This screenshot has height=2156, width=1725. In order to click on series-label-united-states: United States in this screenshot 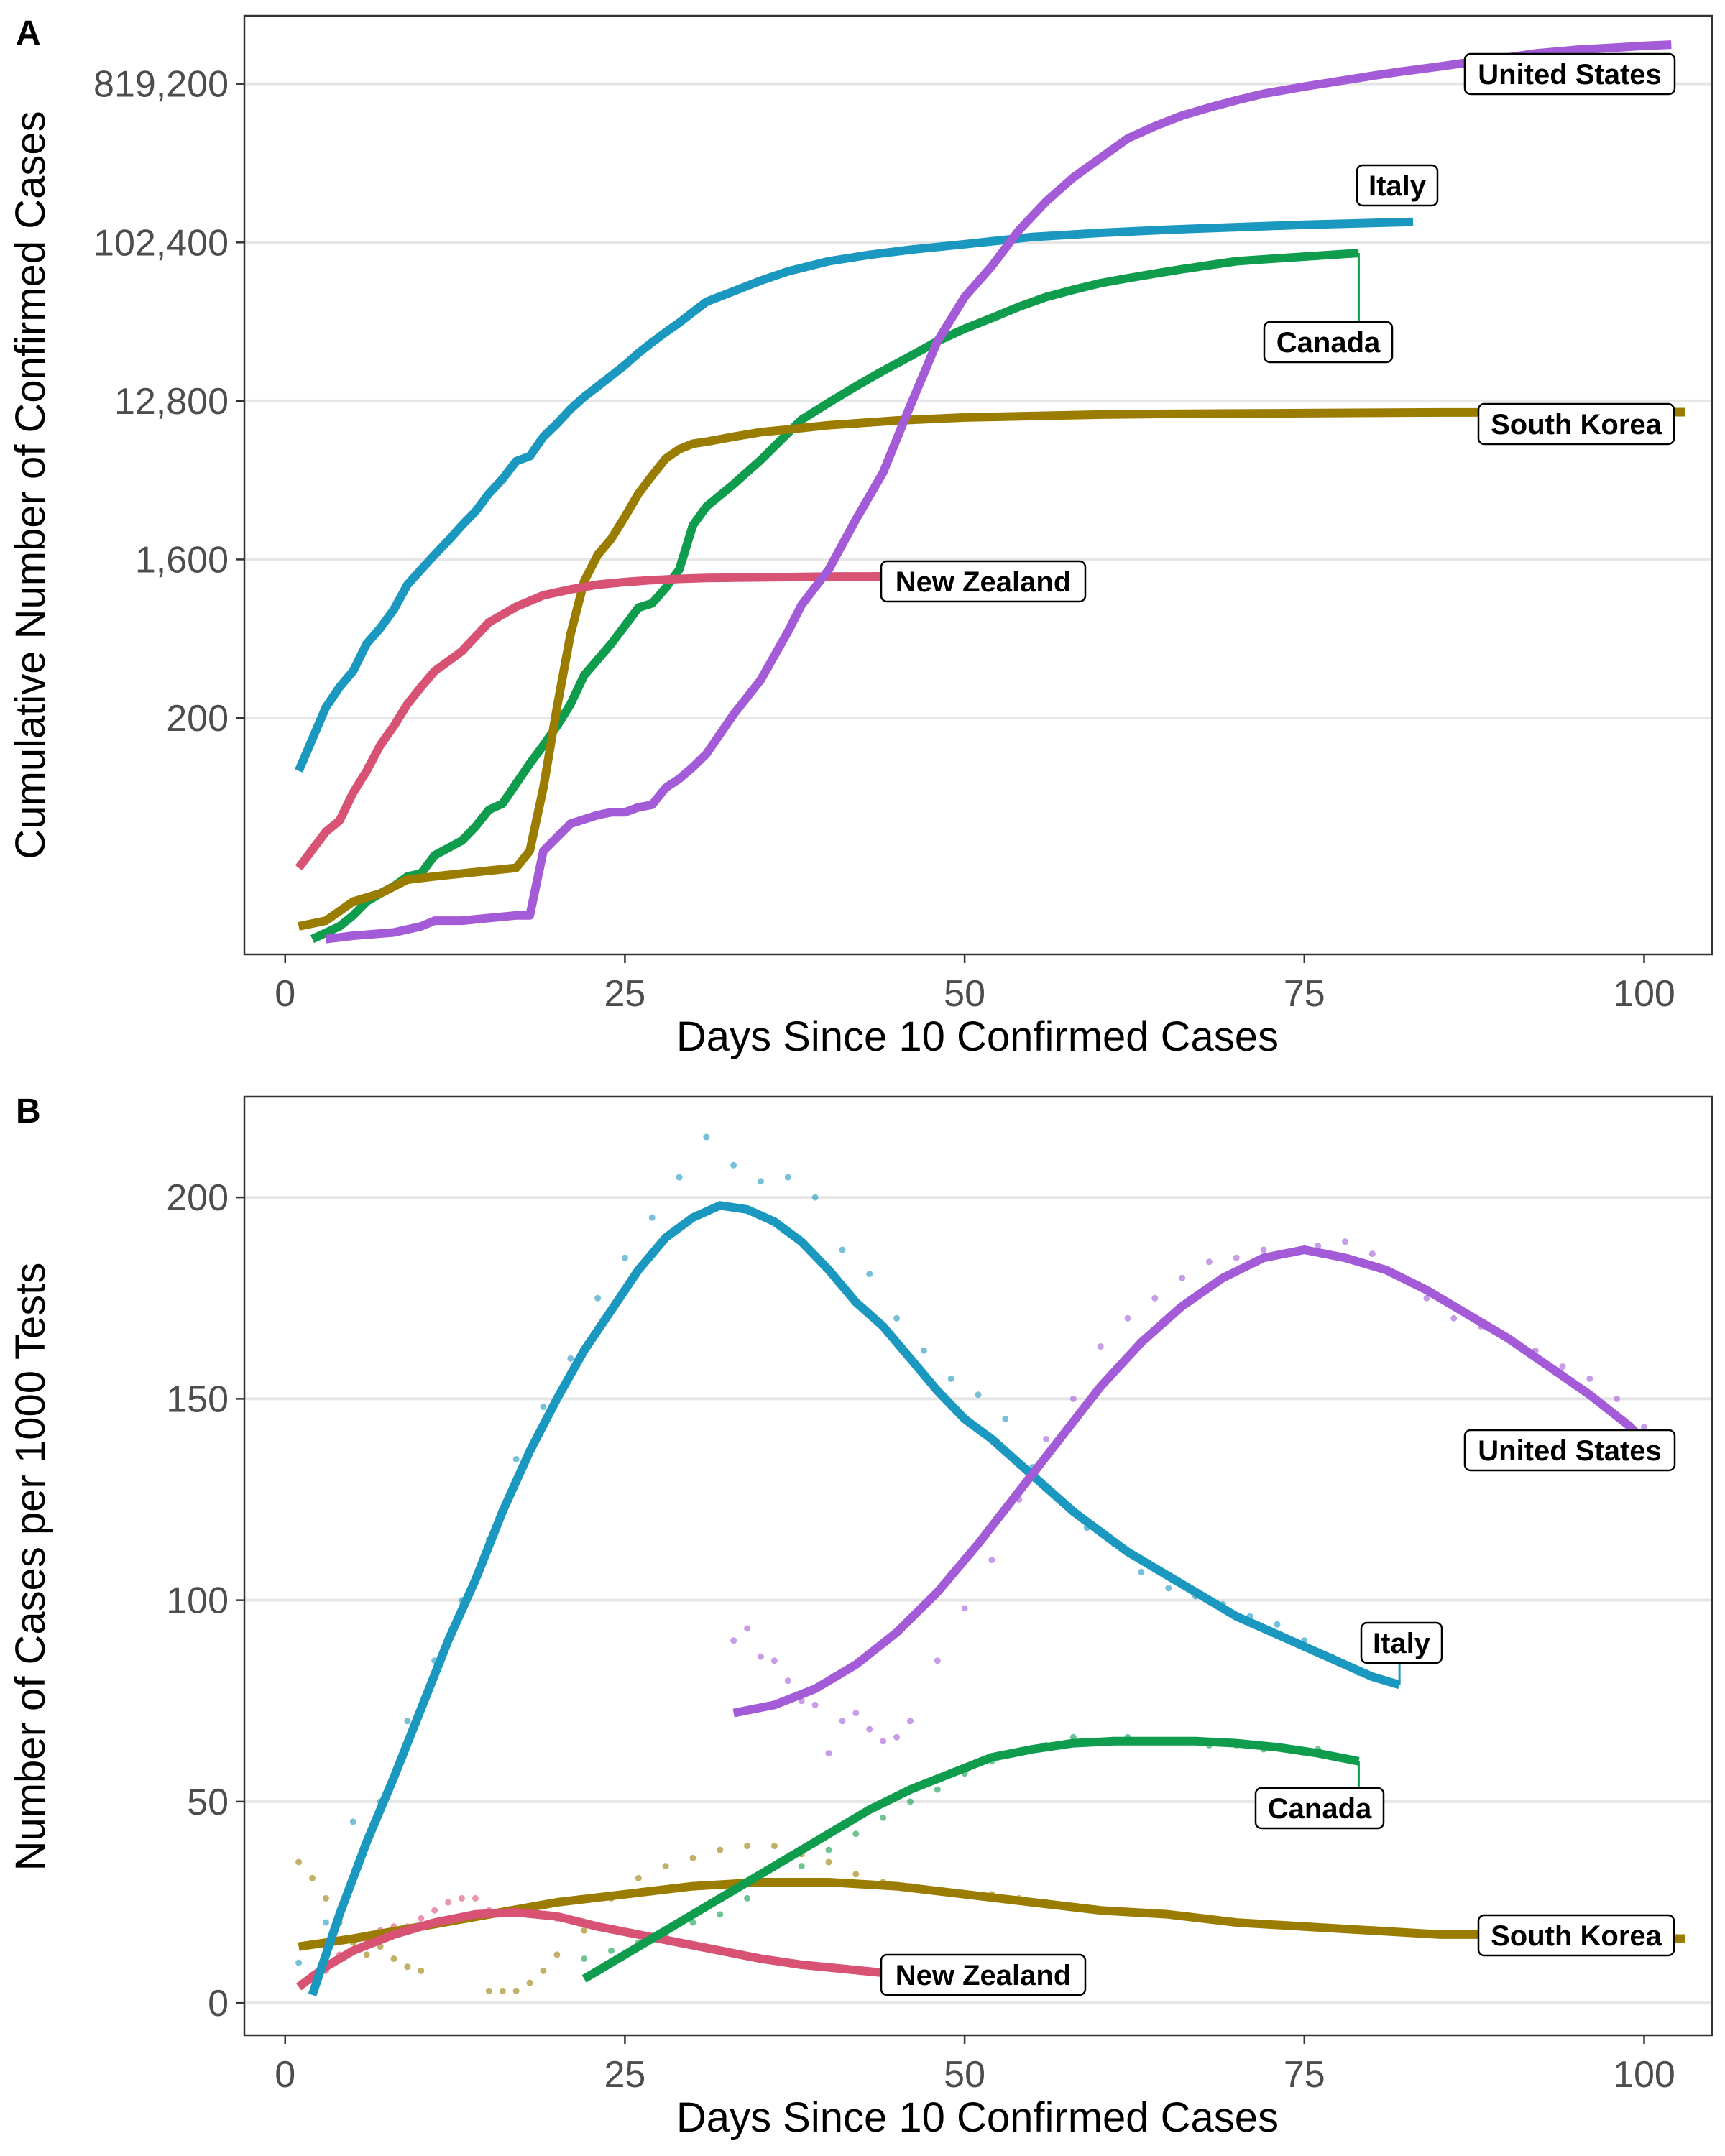, I will do `click(1570, 75)`.